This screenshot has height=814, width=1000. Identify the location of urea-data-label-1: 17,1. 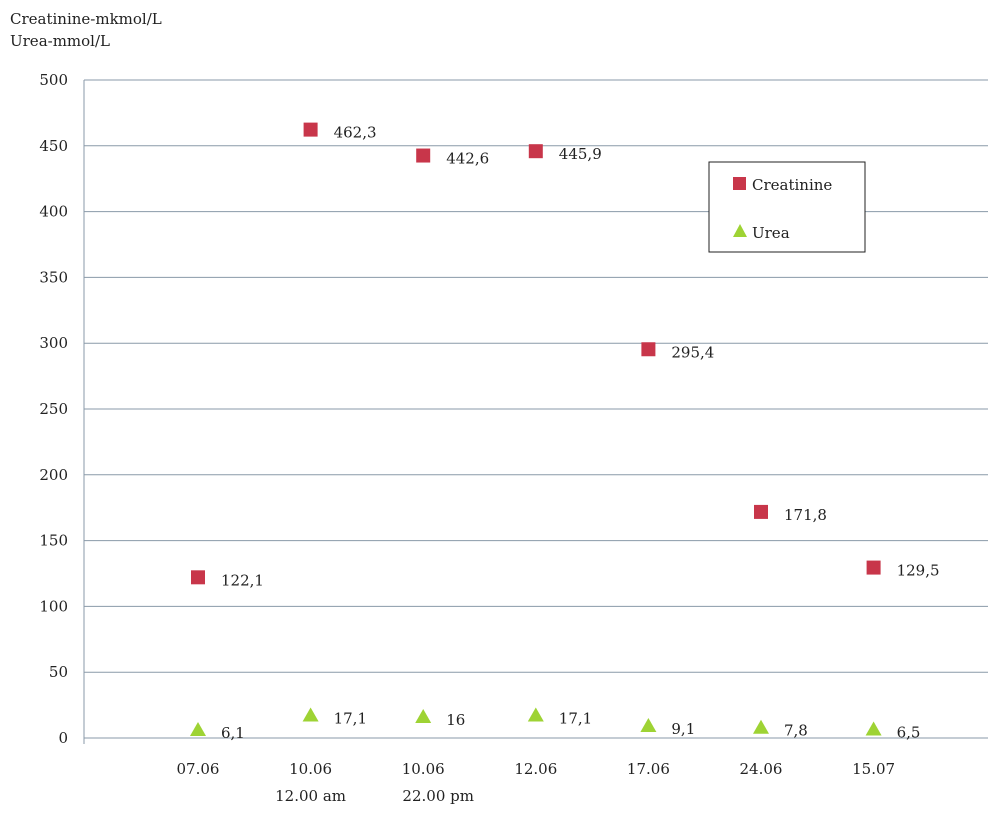
(350, 718).